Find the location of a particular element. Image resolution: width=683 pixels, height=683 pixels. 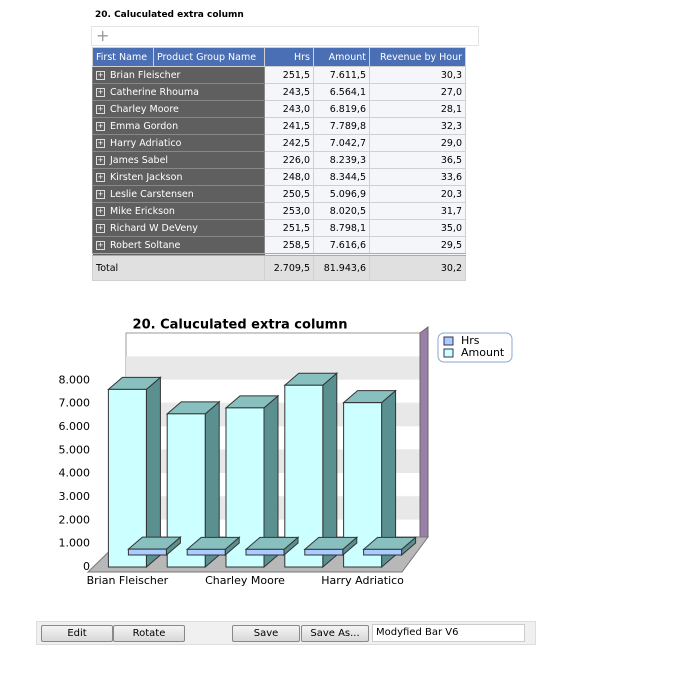

name-text: Richard W DeVeny is located at coordinates (154, 228).